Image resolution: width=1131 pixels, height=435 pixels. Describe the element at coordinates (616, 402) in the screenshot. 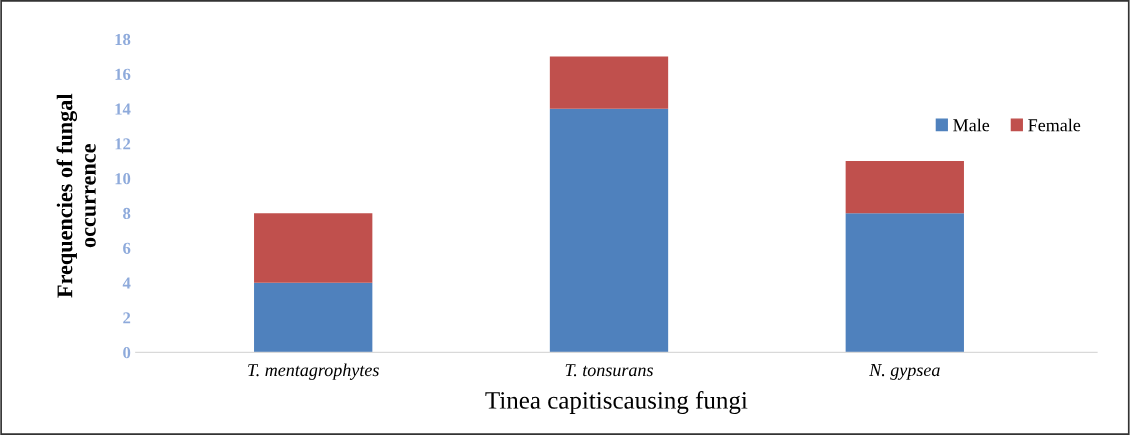

I see `x-axis-title: Tinea capitiscausing fungi` at that location.